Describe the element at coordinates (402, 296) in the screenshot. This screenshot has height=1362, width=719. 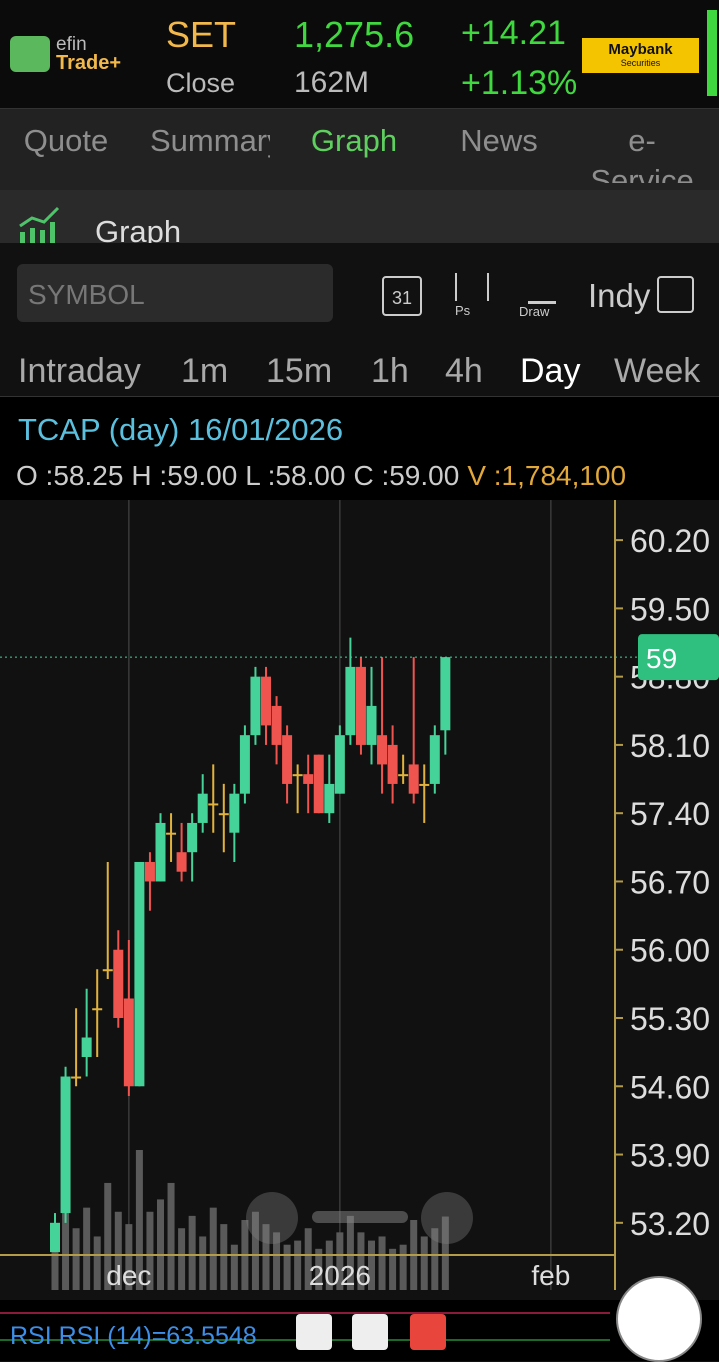
I see `calendar-button: 31` at that location.